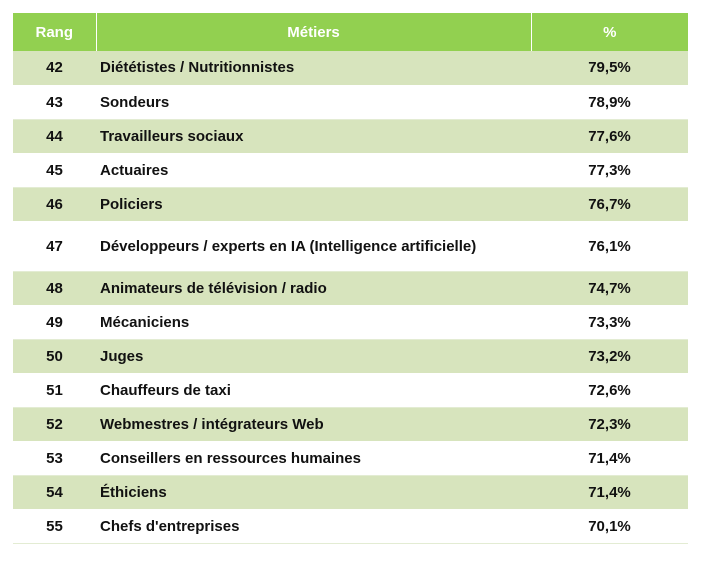 The image size is (702, 578). I want to click on cell-rank: 42, so click(54, 68).